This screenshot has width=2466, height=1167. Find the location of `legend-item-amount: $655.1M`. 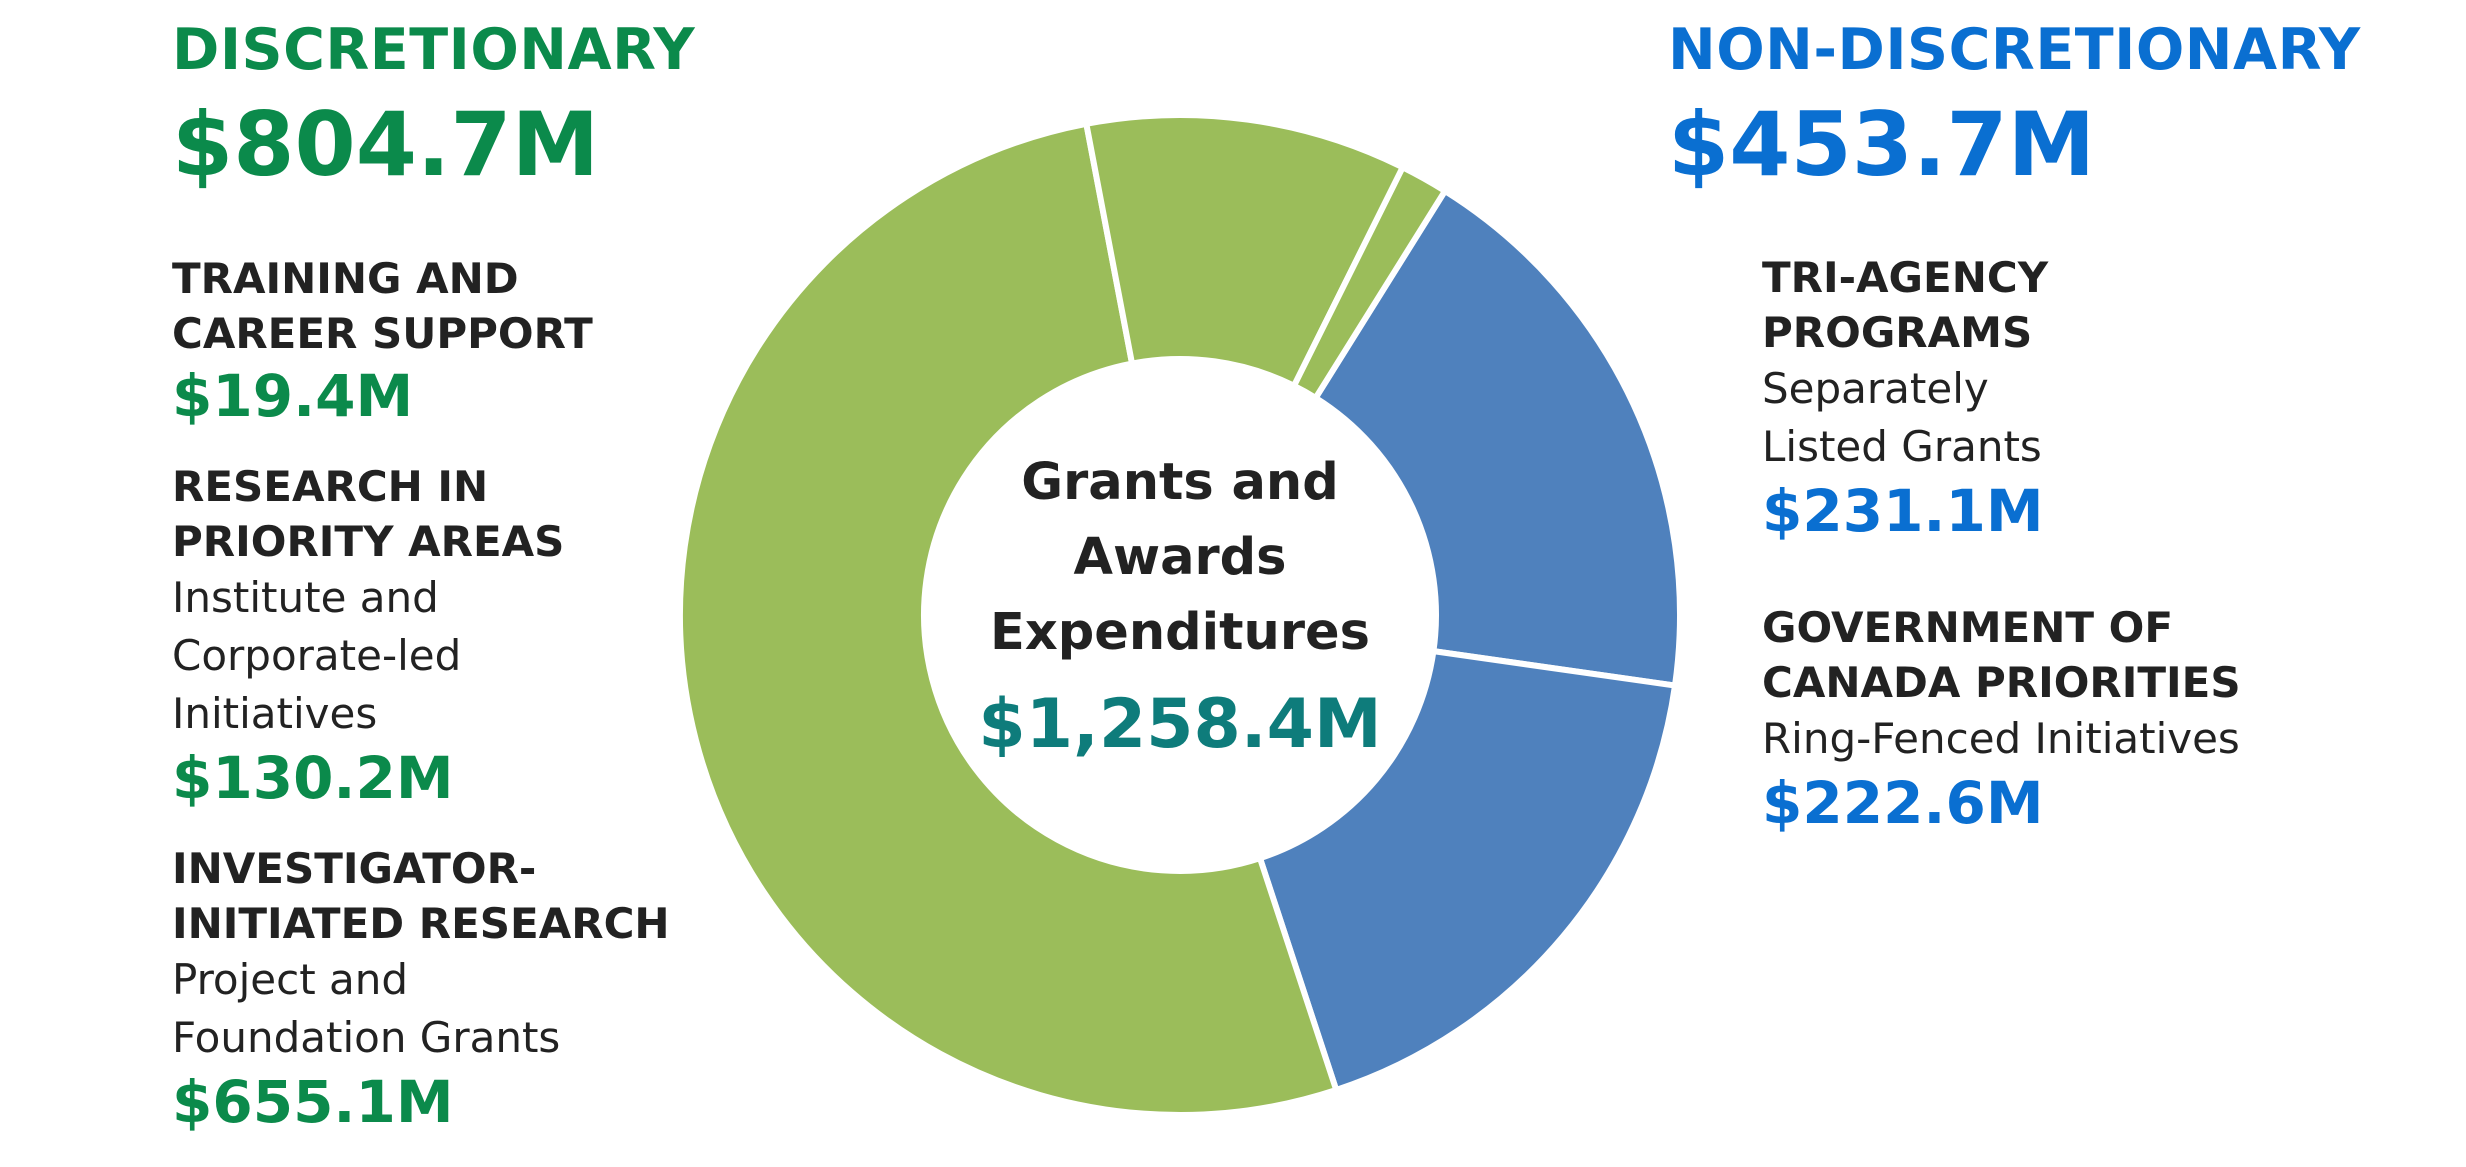

legend-item-amount: $655.1M is located at coordinates (313, 1102).